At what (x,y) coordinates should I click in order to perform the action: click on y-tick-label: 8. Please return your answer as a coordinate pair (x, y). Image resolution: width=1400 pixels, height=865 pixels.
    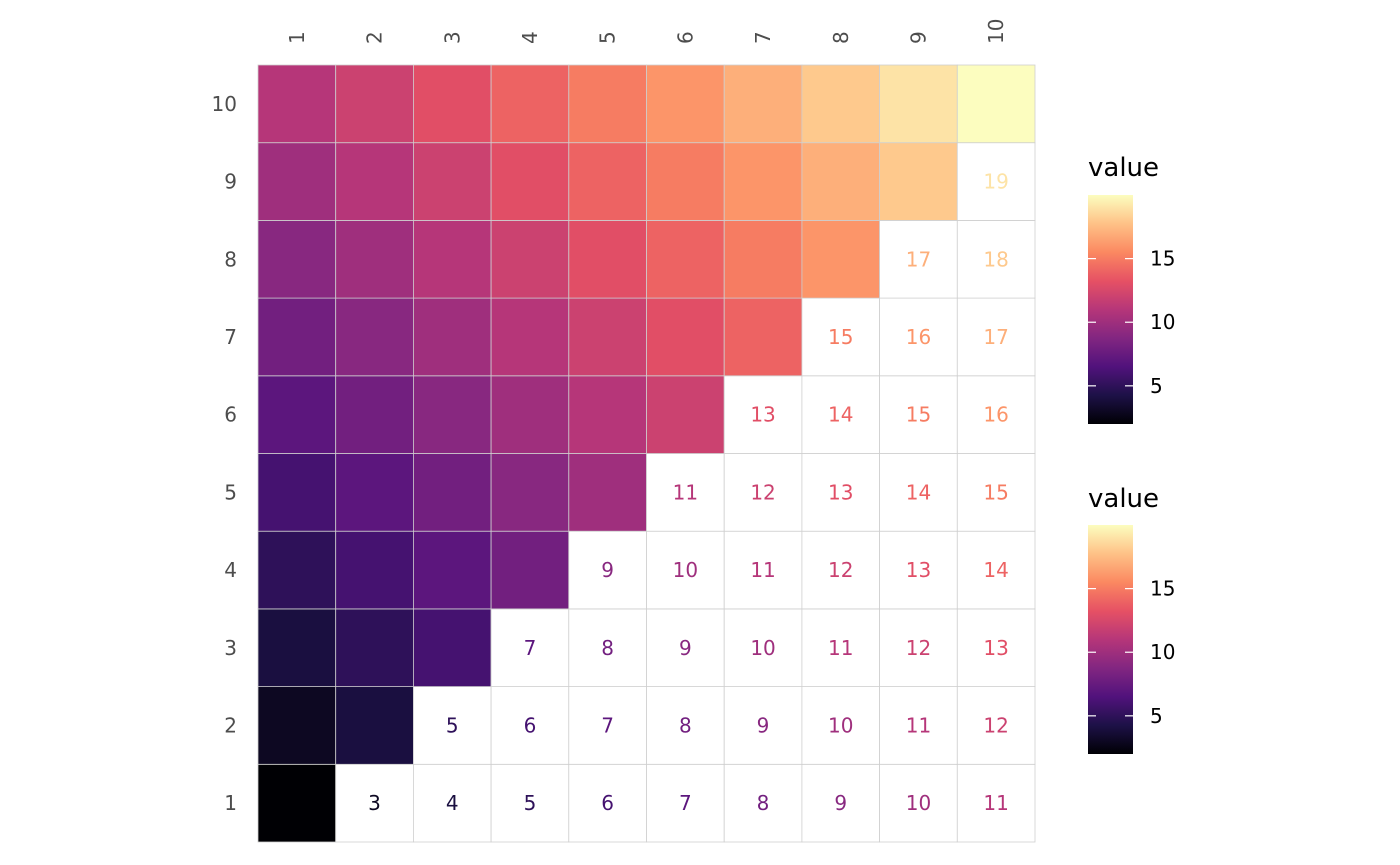
    Looking at the image, I should click on (230, 259).